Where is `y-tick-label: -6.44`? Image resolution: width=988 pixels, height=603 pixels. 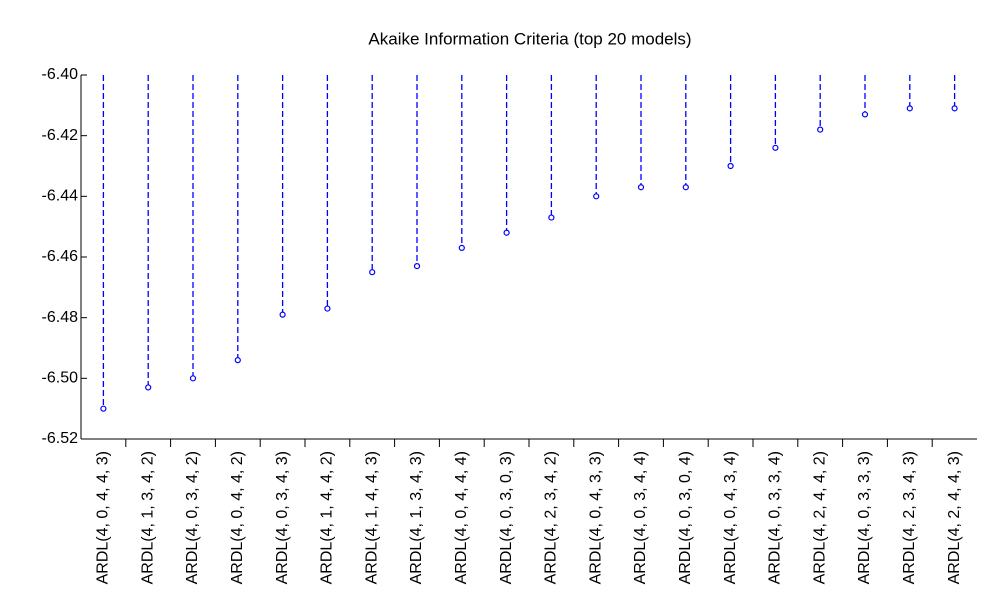
y-tick-label: -6.44 is located at coordinates (60, 196).